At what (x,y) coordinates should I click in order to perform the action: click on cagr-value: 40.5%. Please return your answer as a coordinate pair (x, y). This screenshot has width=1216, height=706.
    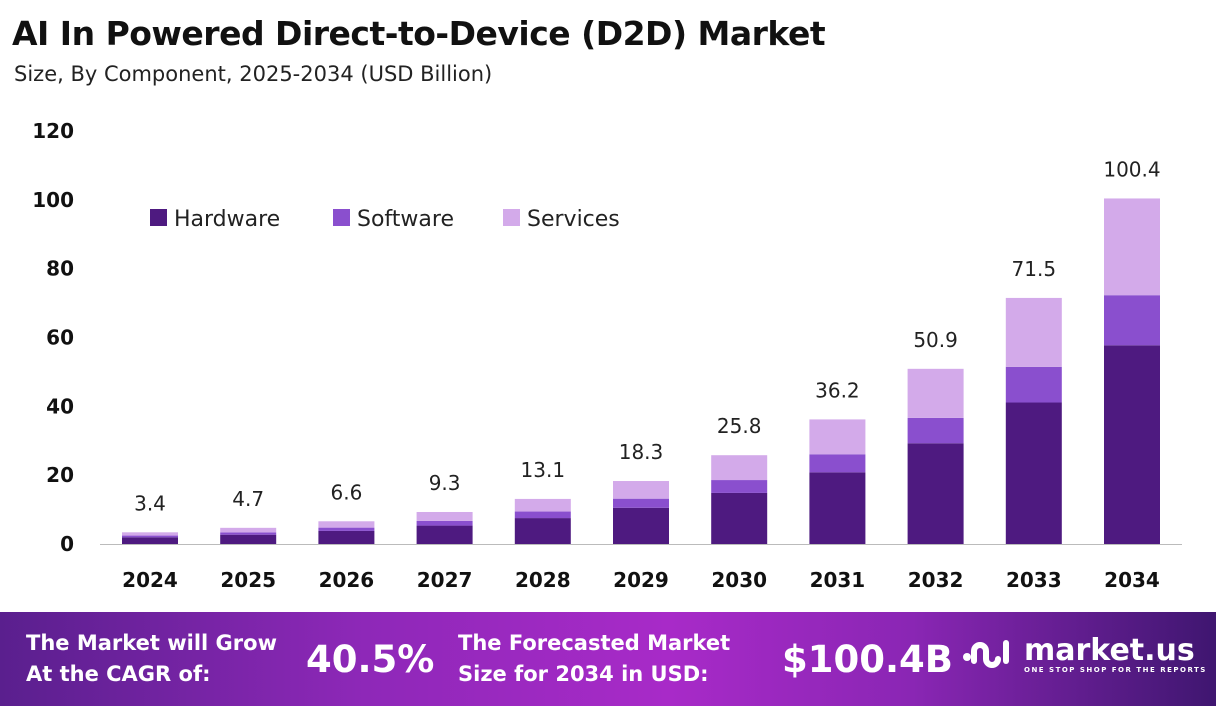
    Looking at the image, I should click on (370, 659).